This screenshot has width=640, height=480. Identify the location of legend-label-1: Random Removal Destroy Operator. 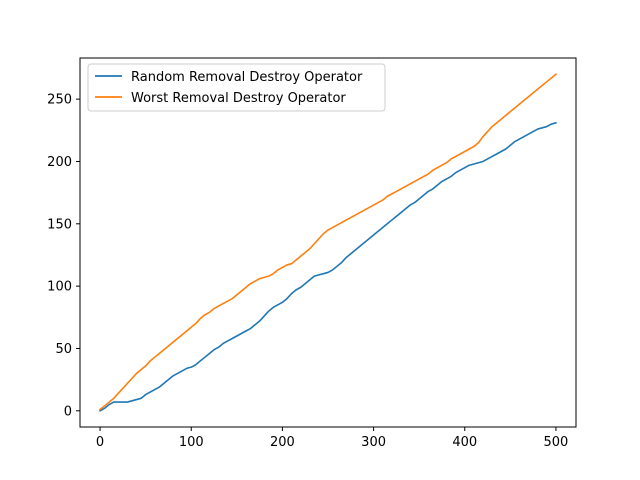
(247, 77).